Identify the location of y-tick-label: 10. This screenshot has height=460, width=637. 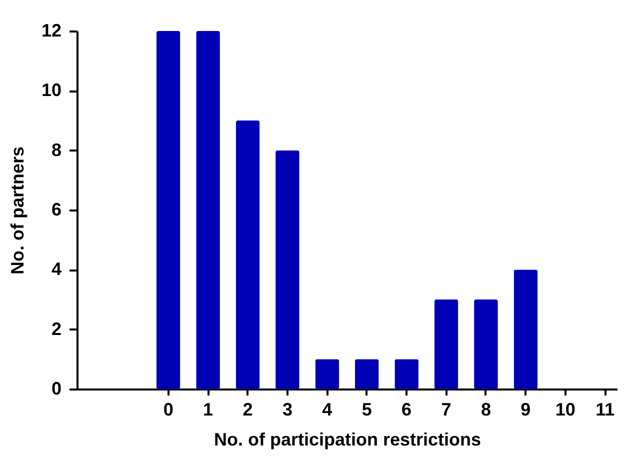
(51, 90).